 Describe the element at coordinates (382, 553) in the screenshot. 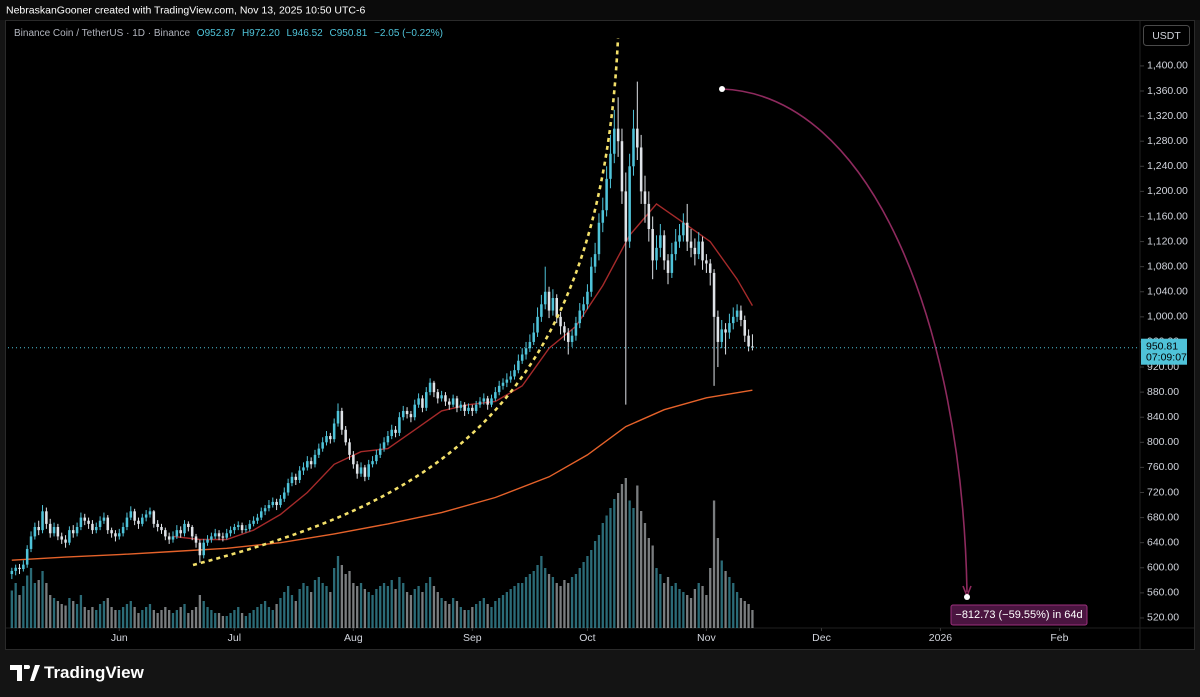

I see `volume-layer` at that location.